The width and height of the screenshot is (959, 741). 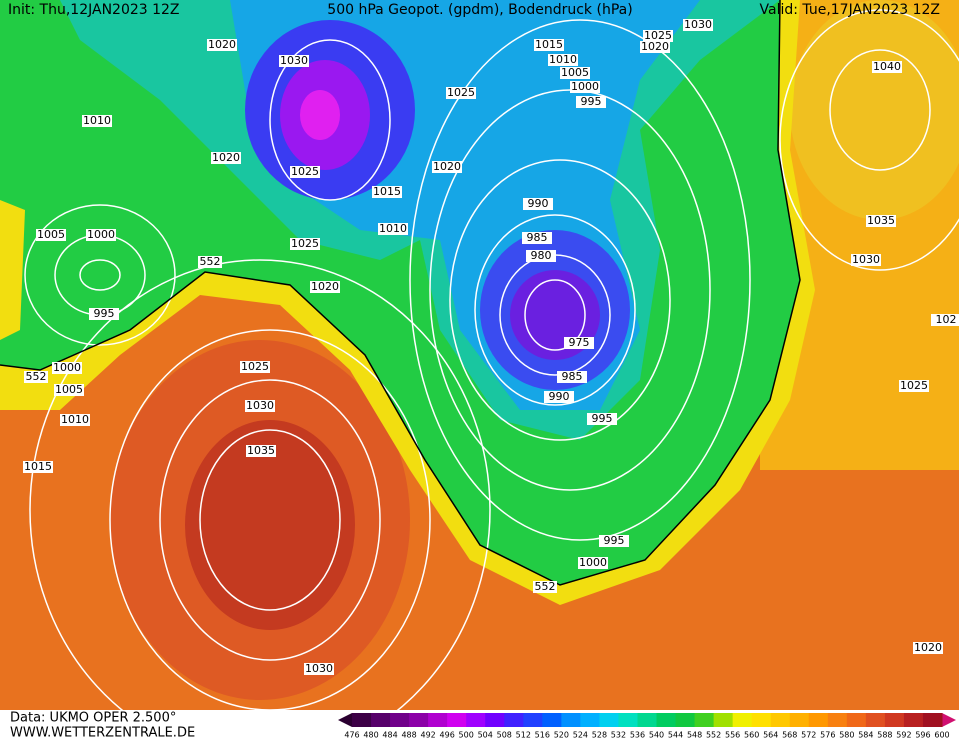 I want to click on isobar-label: 975, so click(x=579, y=342).